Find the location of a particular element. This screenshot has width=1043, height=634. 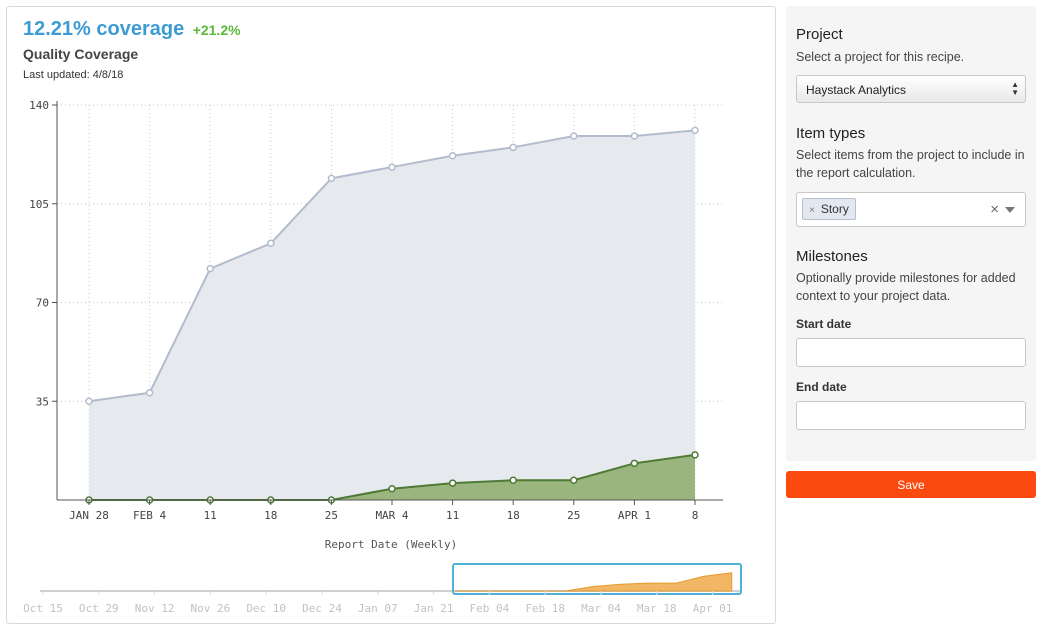

item-types-select: × Story × is located at coordinates (911, 209).